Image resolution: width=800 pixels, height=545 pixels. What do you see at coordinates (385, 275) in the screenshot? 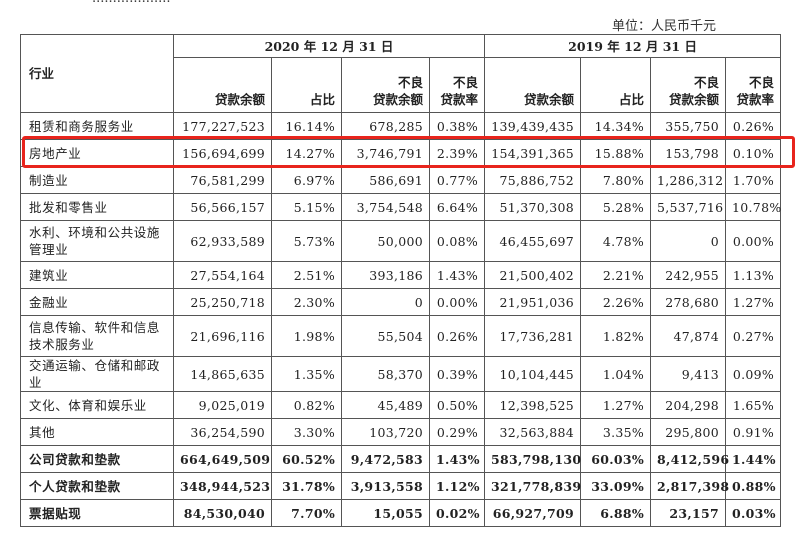
I see `value-cell: 393,186` at bounding box center [385, 275].